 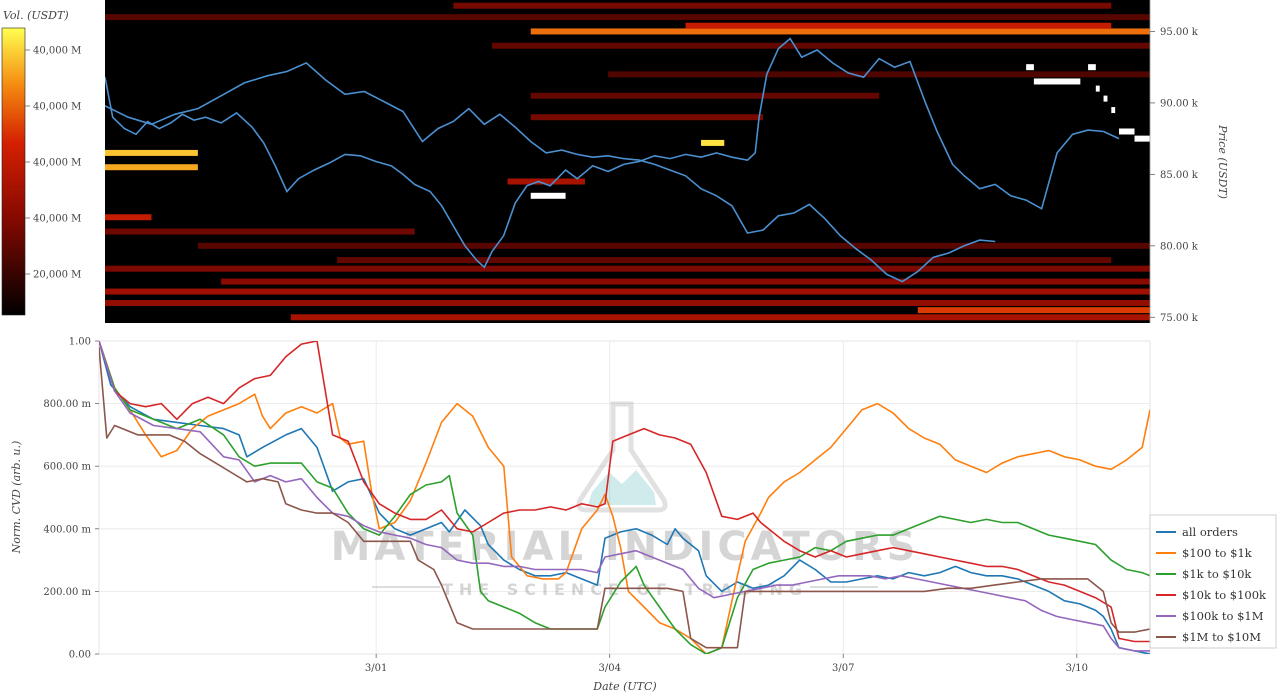 What do you see at coordinates (67, 529) in the screenshot?
I see `cvd-y-tick: 400.00 m` at bounding box center [67, 529].